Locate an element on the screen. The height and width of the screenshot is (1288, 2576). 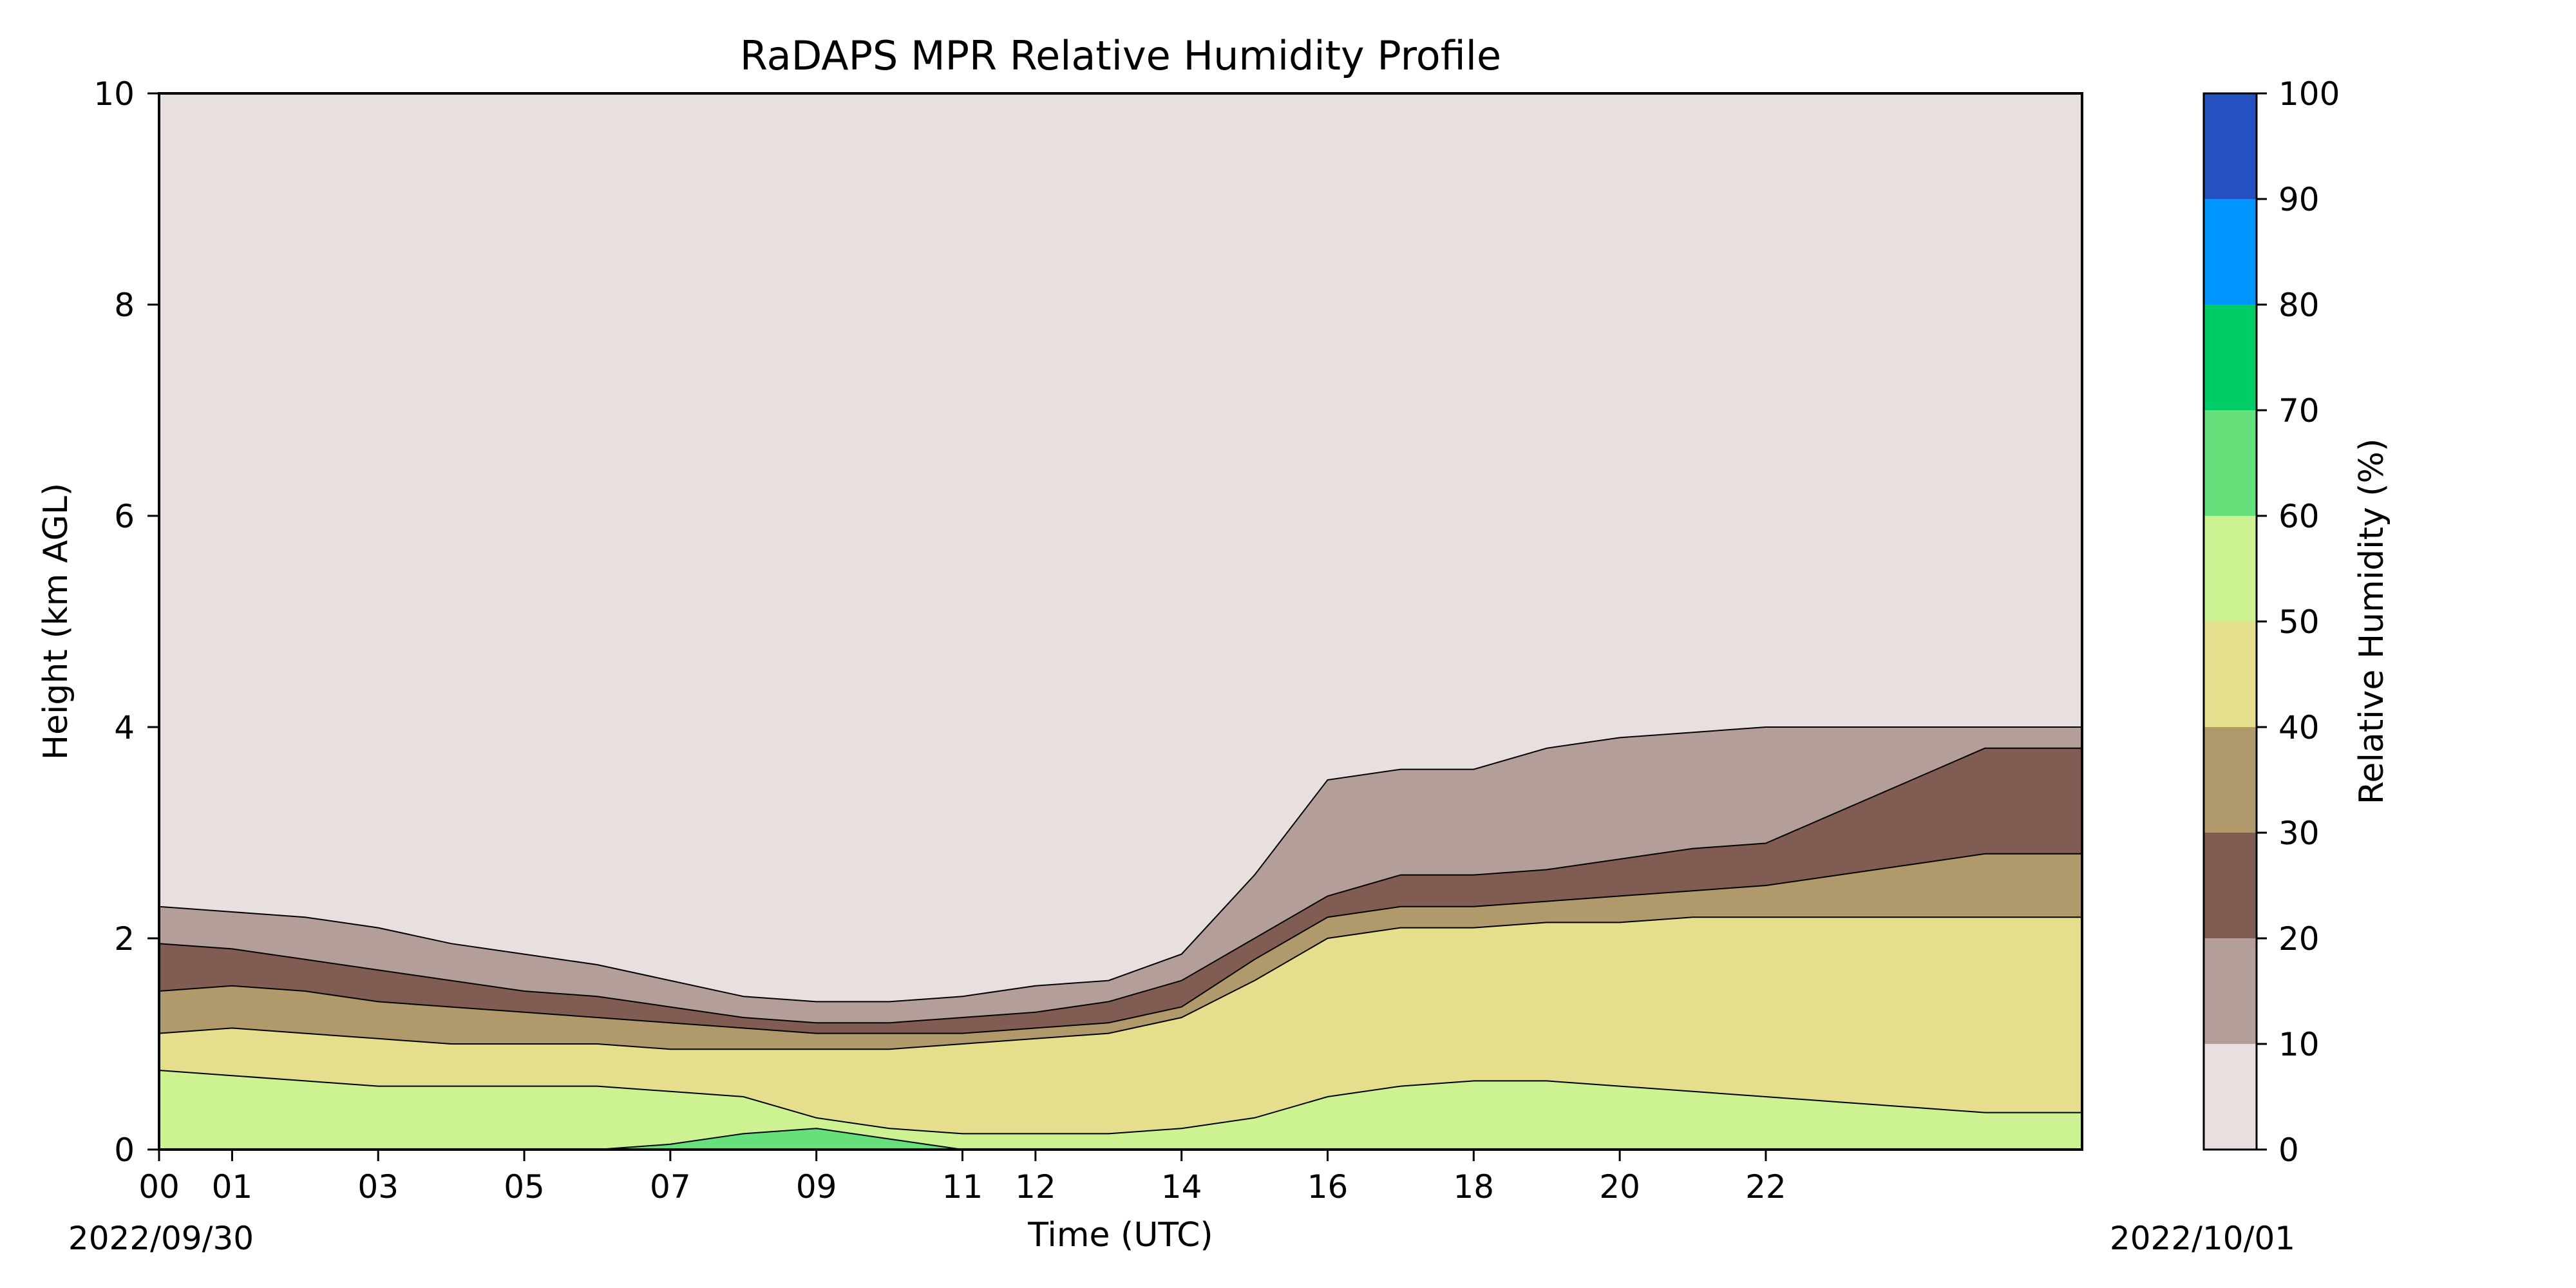
y-tick-label: 4 is located at coordinates (124, 727).